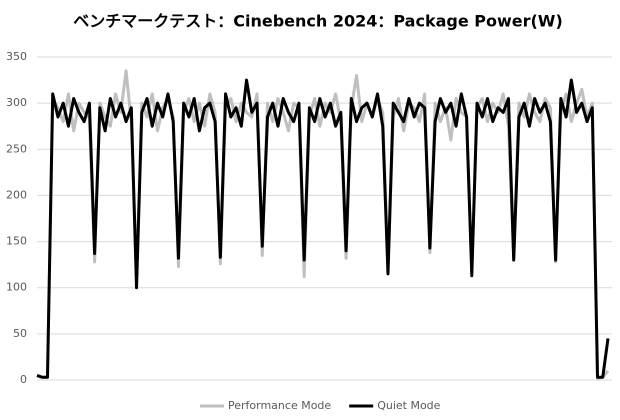  Describe the element at coordinates (16, 241) in the screenshot. I see `y-tick-label: 150` at that location.